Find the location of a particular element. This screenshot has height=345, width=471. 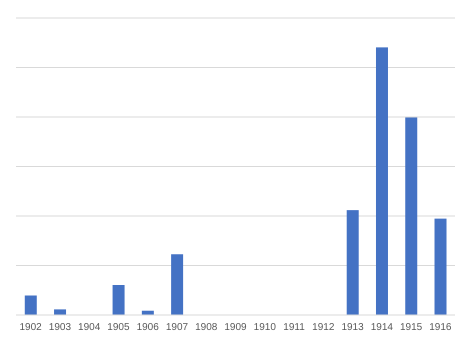

x-tick-label: 1908 is located at coordinates (206, 328).